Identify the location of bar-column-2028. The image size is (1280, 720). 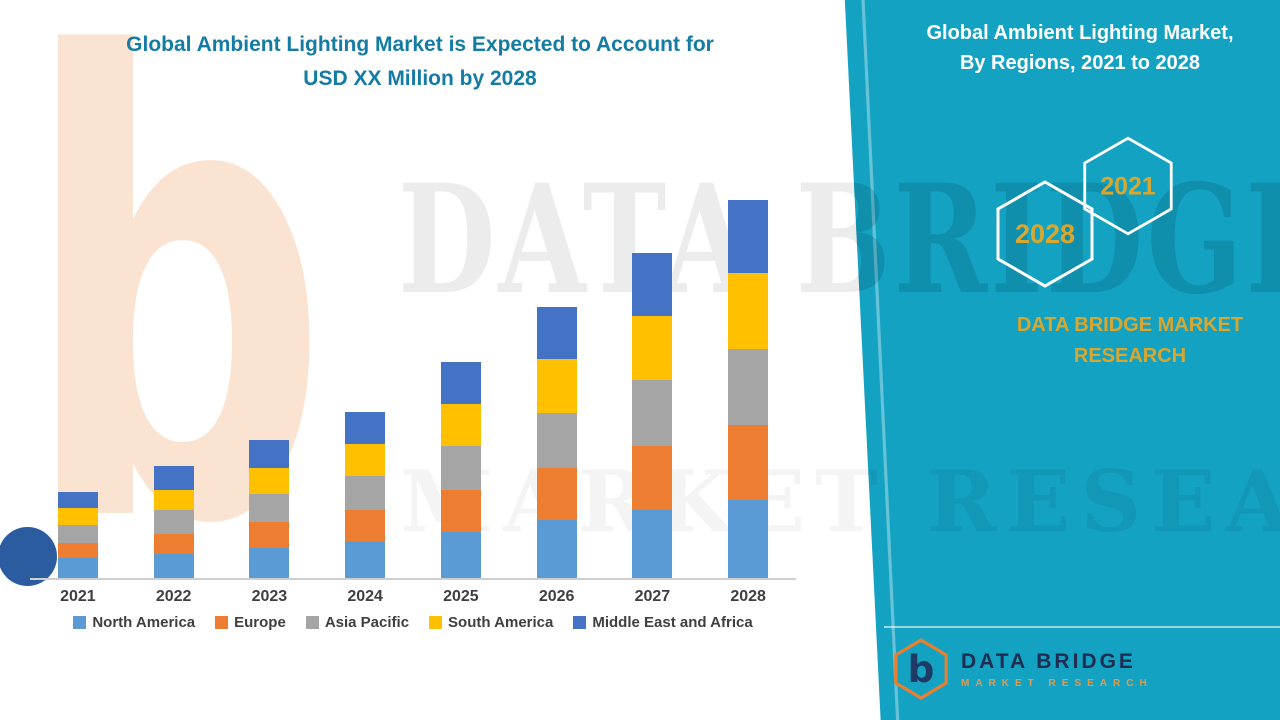
(748, 389).